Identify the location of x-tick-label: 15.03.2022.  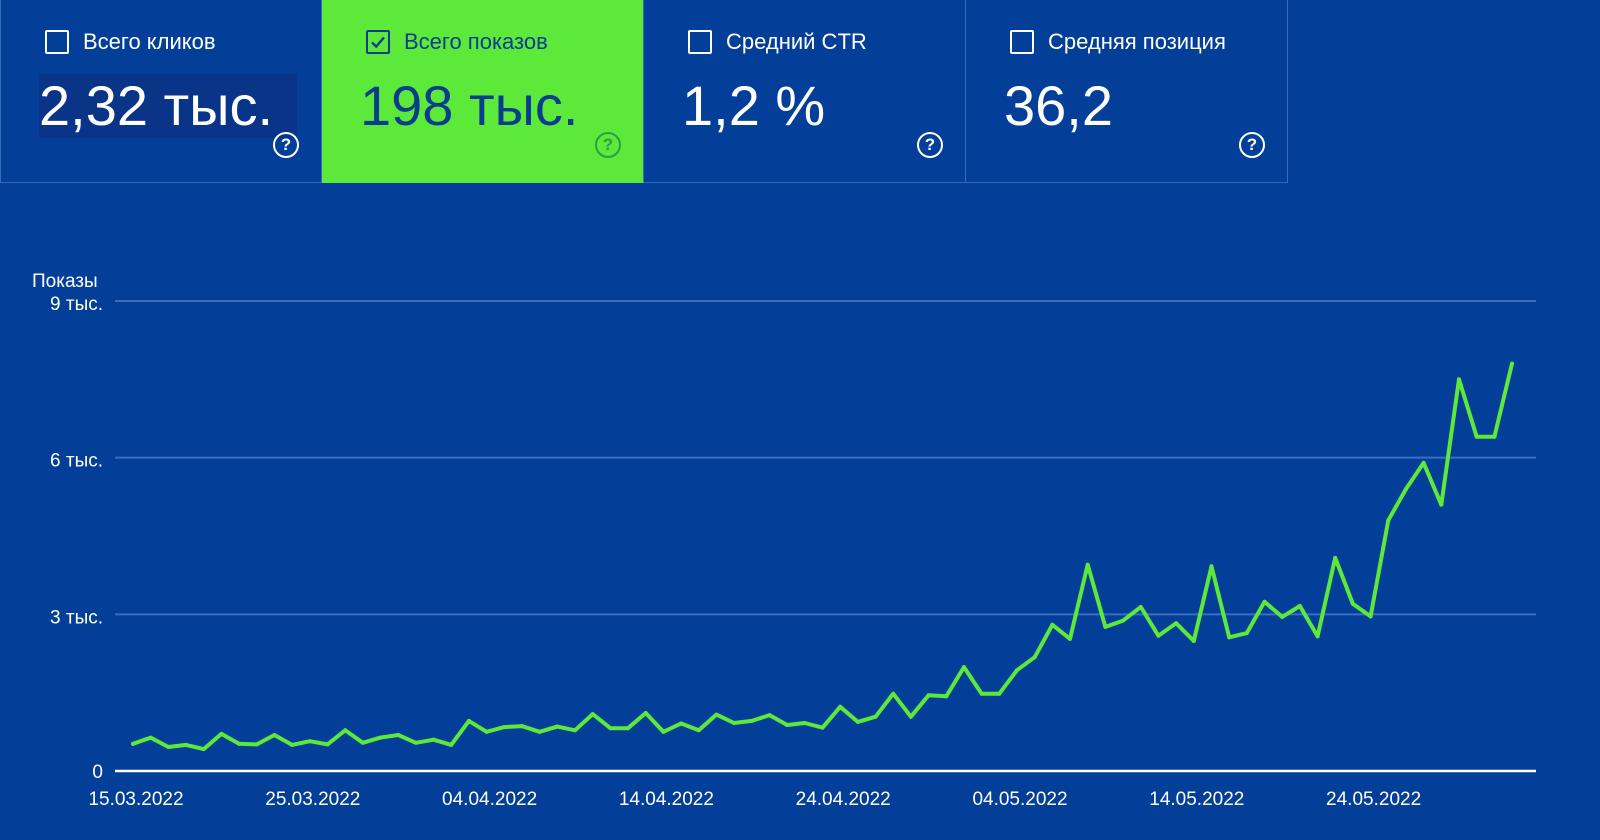
(135, 799).